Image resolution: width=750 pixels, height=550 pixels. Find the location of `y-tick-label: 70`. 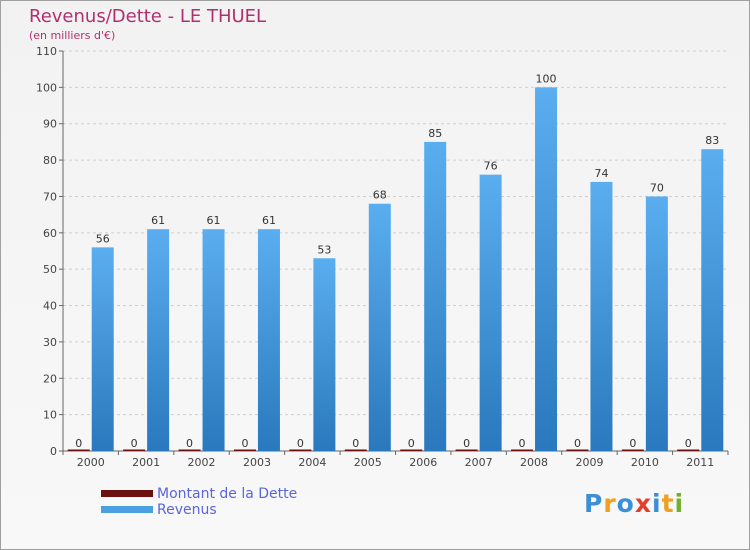

y-tick-label: 70 is located at coordinates (50, 196).